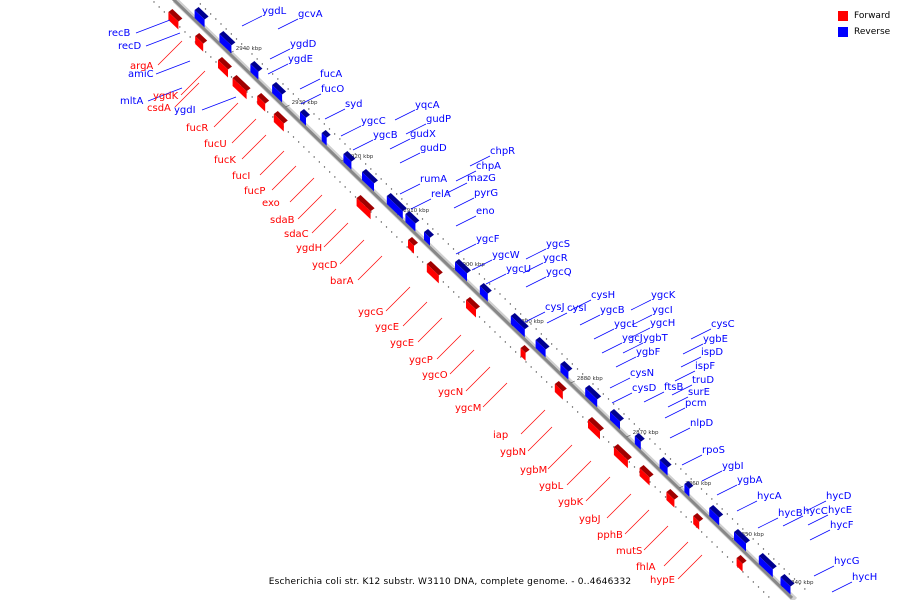 Image resolution: width=900 pixels, height=600 pixels. I want to click on forward-gene-label: ygdK, so click(166, 96).